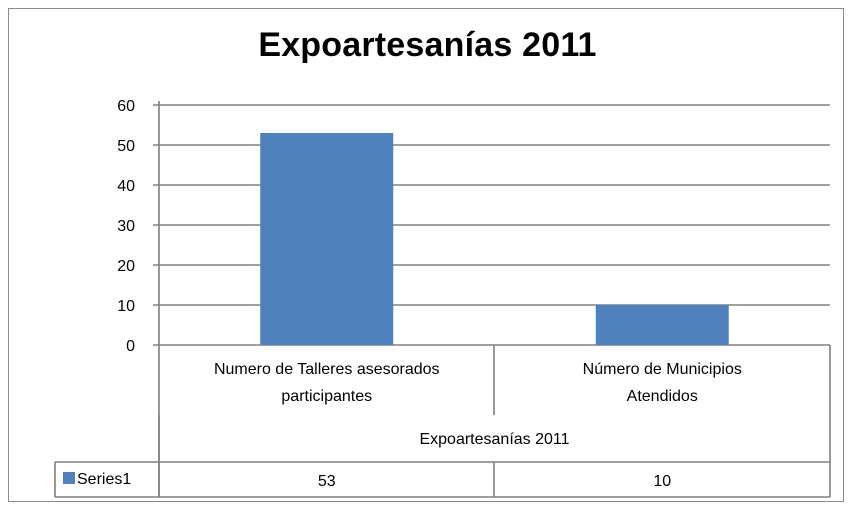 This screenshot has width=855, height=509. What do you see at coordinates (130, 346) in the screenshot?
I see `y-tick-label: 0` at bounding box center [130, 346].